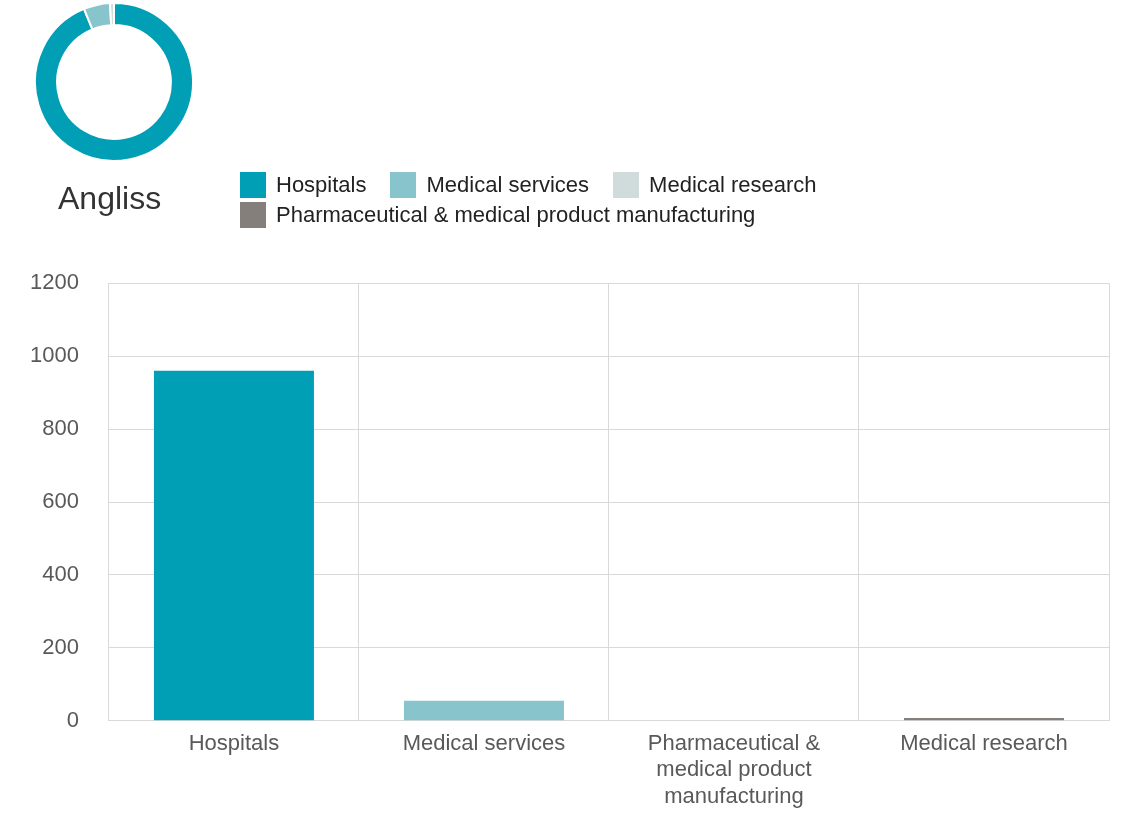 The height and width of the screenshot is (837, 1121). Describe the element at coordinates (984, 743) in the screenshot. I see `x-tick-label: Medical research` at that location.